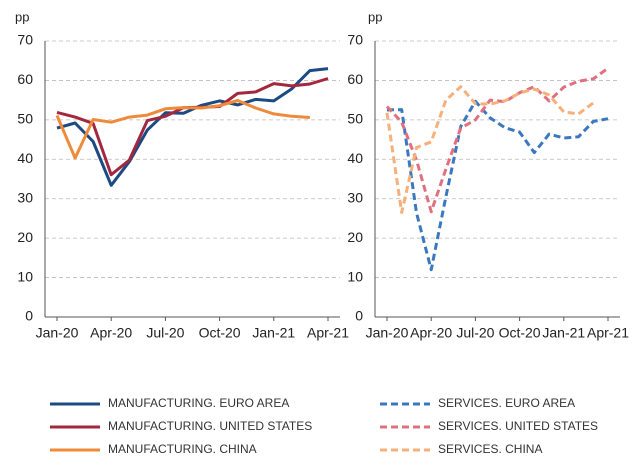 The image size is (635, 462). Describe the element at coordinates (490, 449) in the screenshot. I see `legend-label: SERVICES. CHINA` at that location.